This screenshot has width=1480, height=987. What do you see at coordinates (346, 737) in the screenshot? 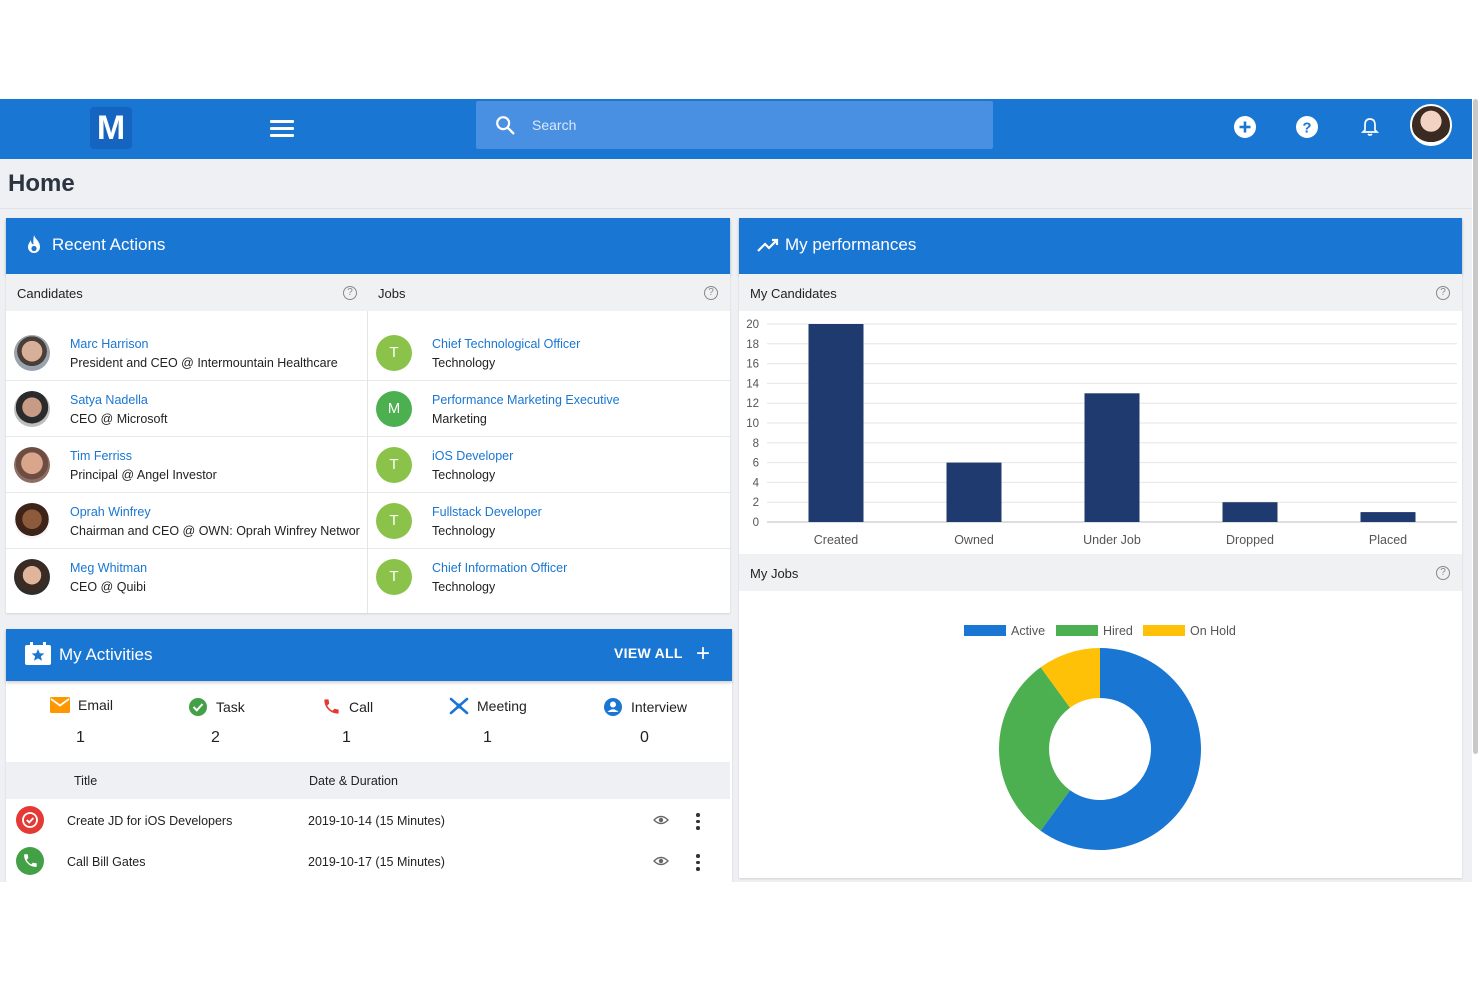
I see `activity-count-call: 1` at bounding box center [346, 737].